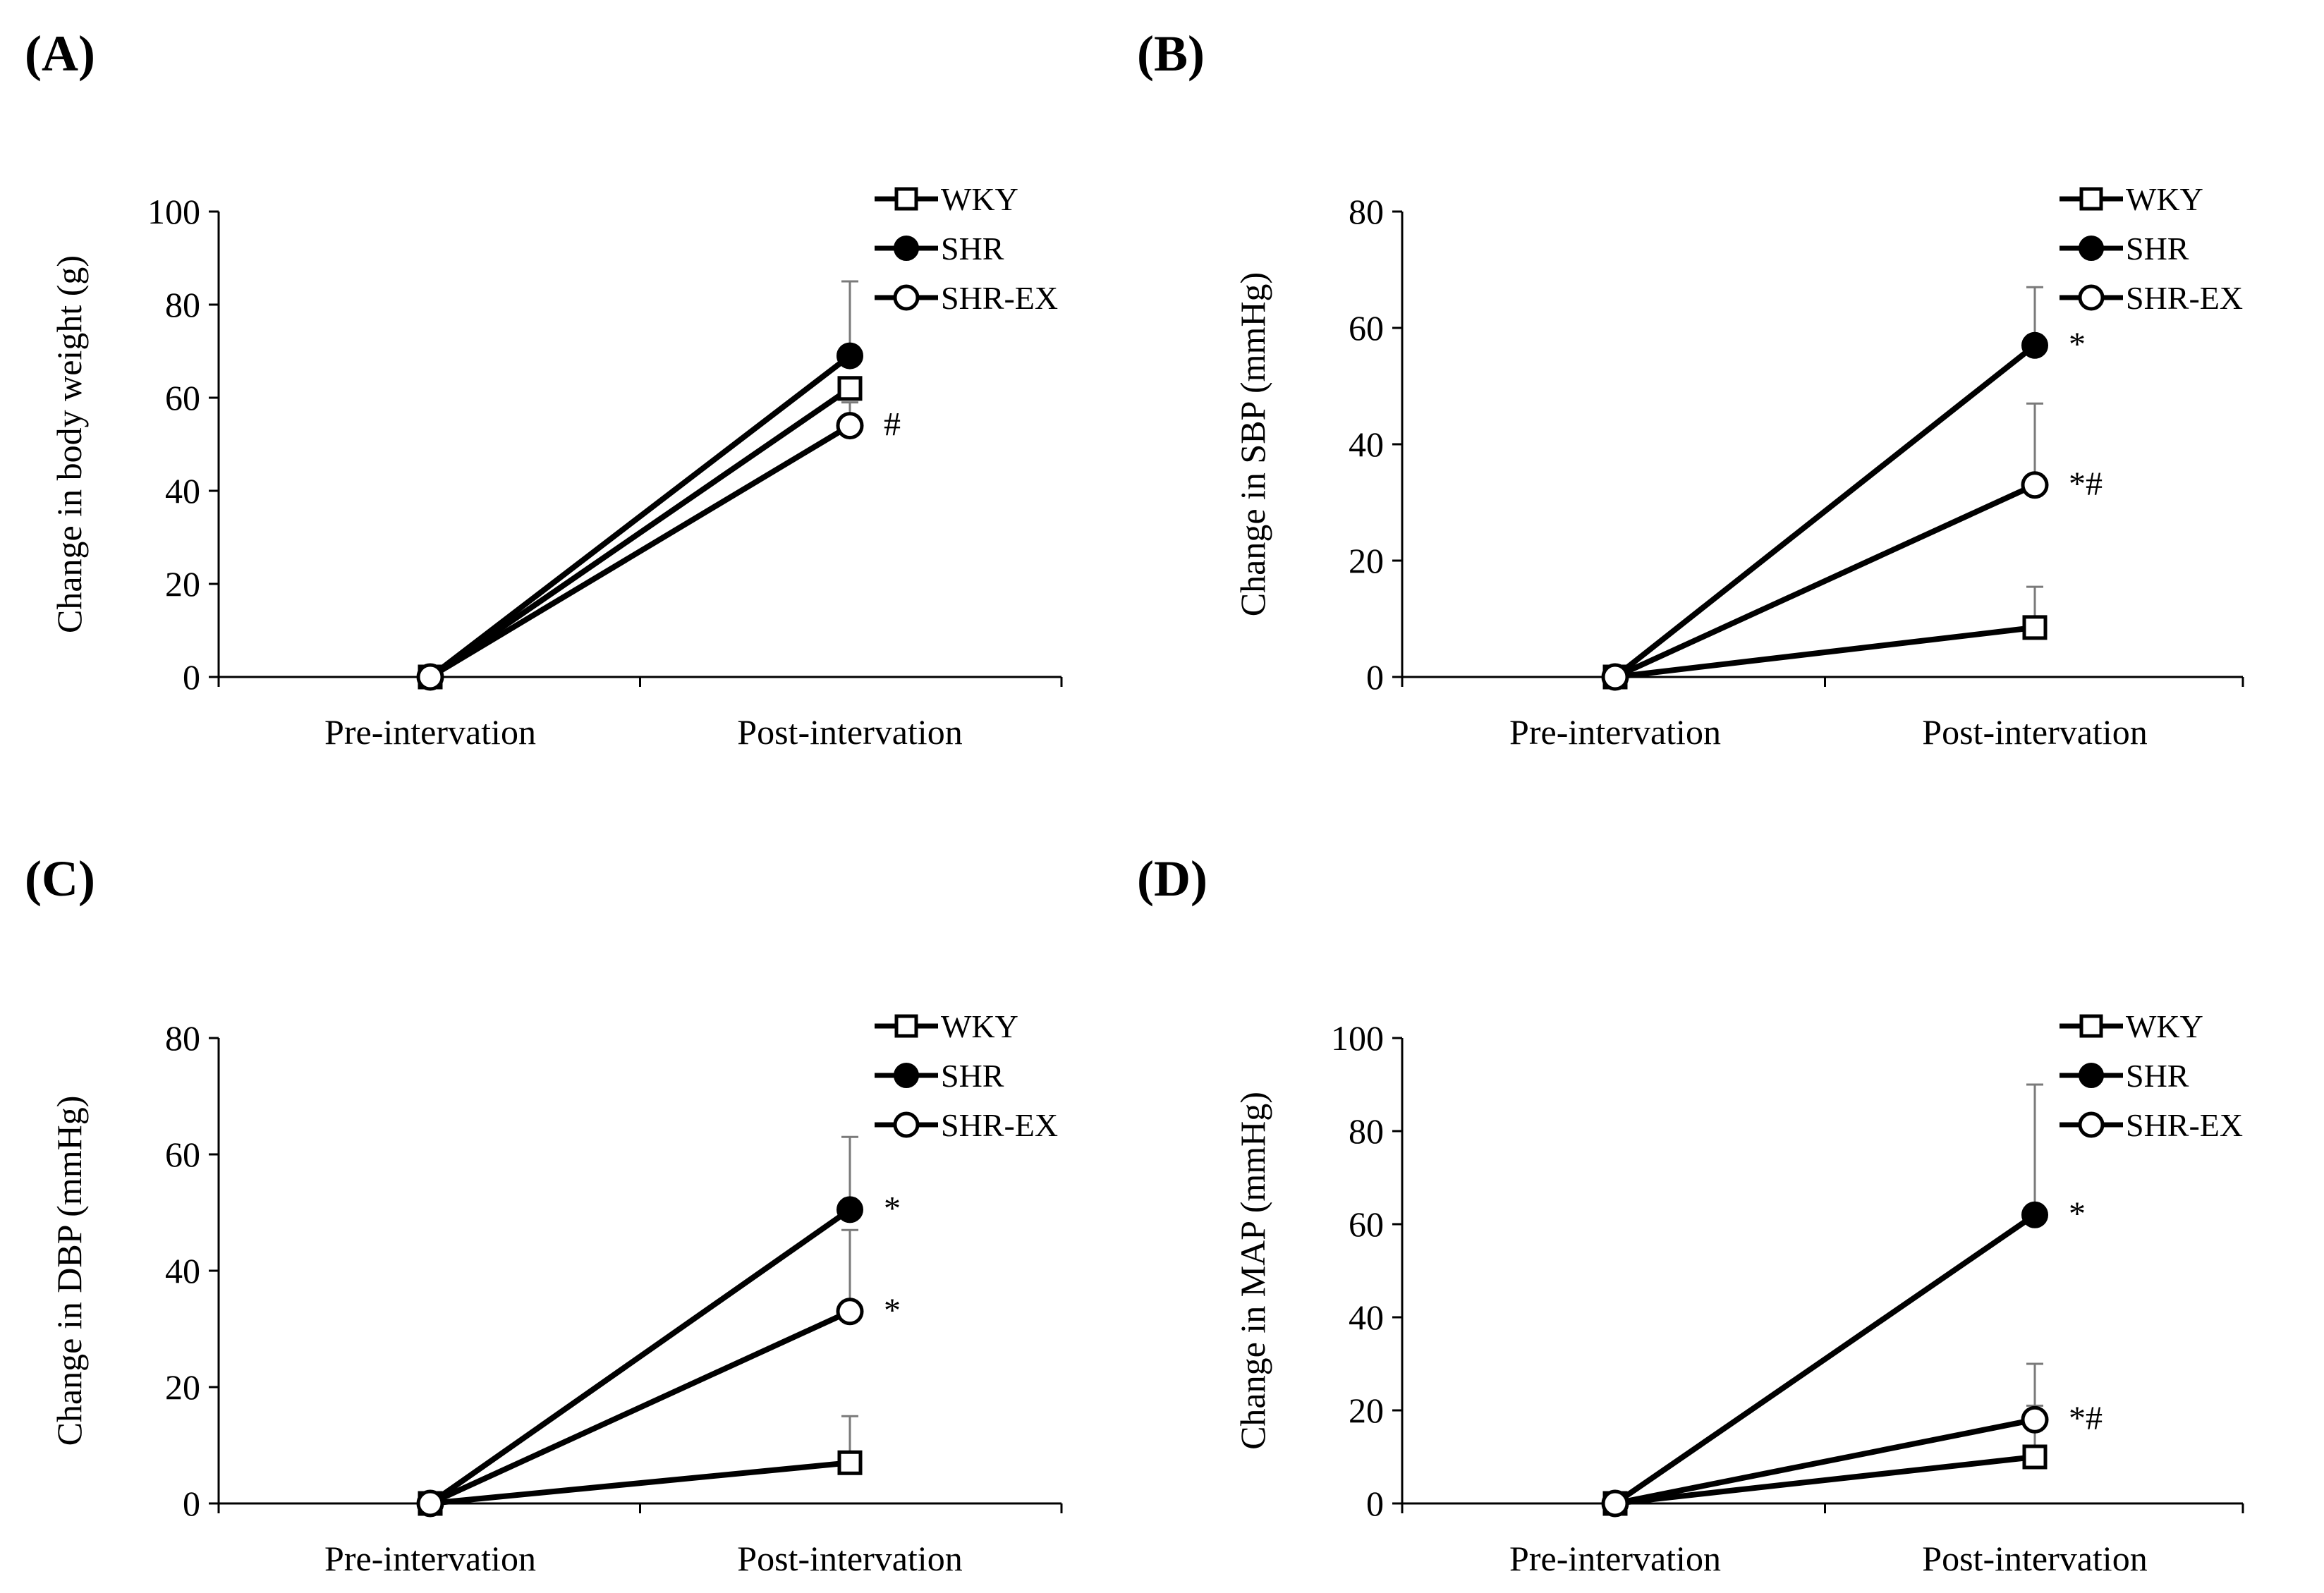 The image size is (2324, 1593). I want to click on legend-entry-wky: WKY, so click(2131, 199).